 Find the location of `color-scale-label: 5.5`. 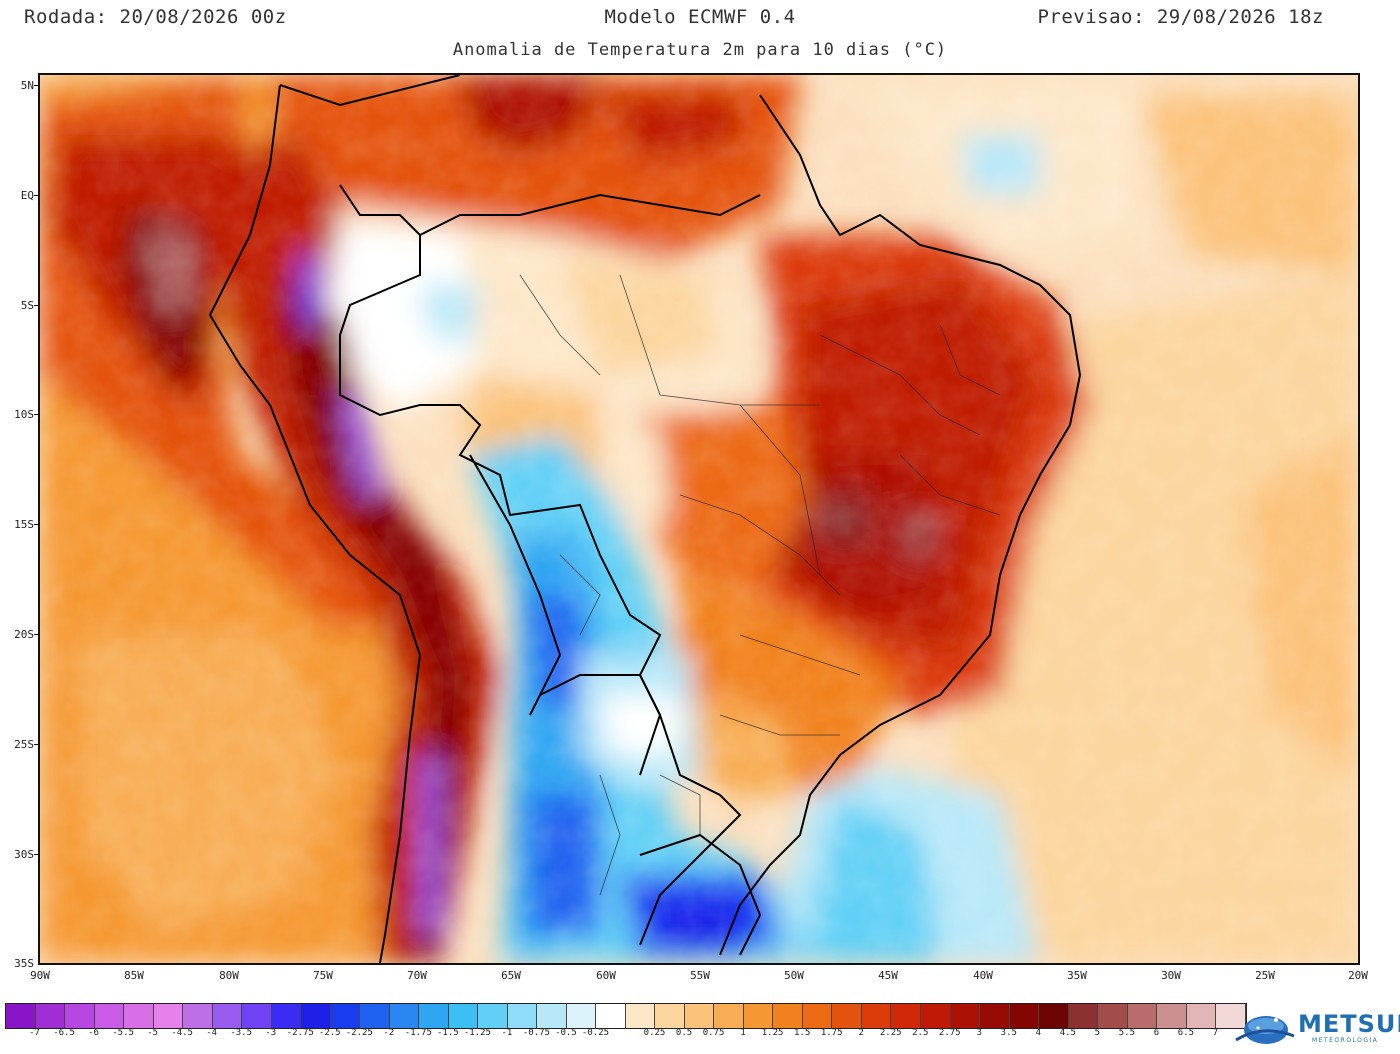

color-scale-label: 5.5 is located at coordinates (1127, 1033).